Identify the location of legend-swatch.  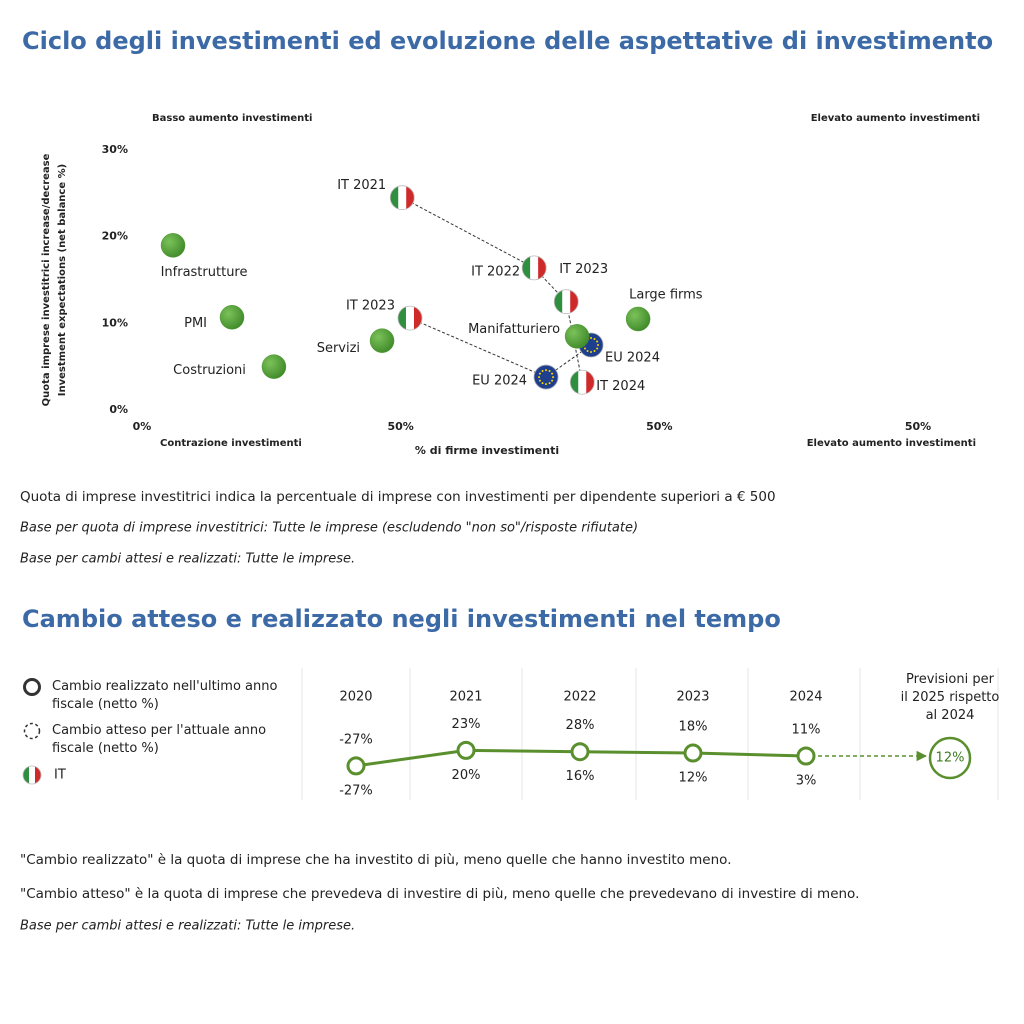
(32, 731).